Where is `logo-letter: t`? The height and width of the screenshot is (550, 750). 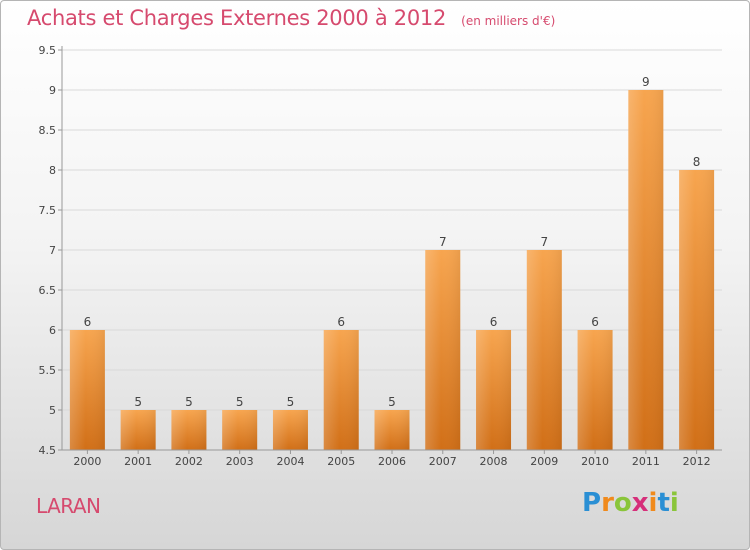 logo-letter: t is located at coordinates (663, 503).